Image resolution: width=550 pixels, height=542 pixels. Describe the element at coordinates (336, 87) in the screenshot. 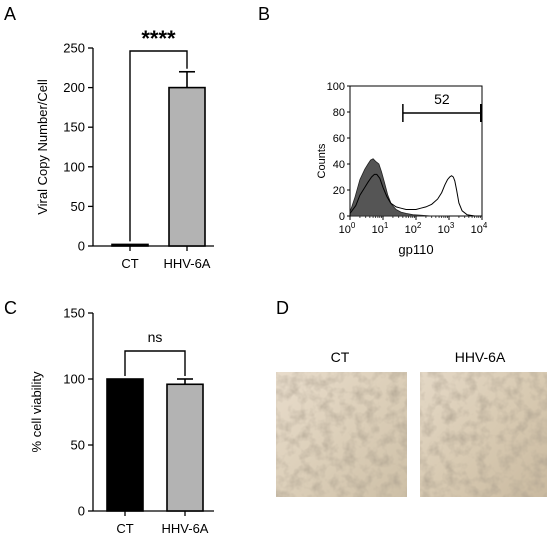

I see `facs-y-tick-label-5: 100` at that location.